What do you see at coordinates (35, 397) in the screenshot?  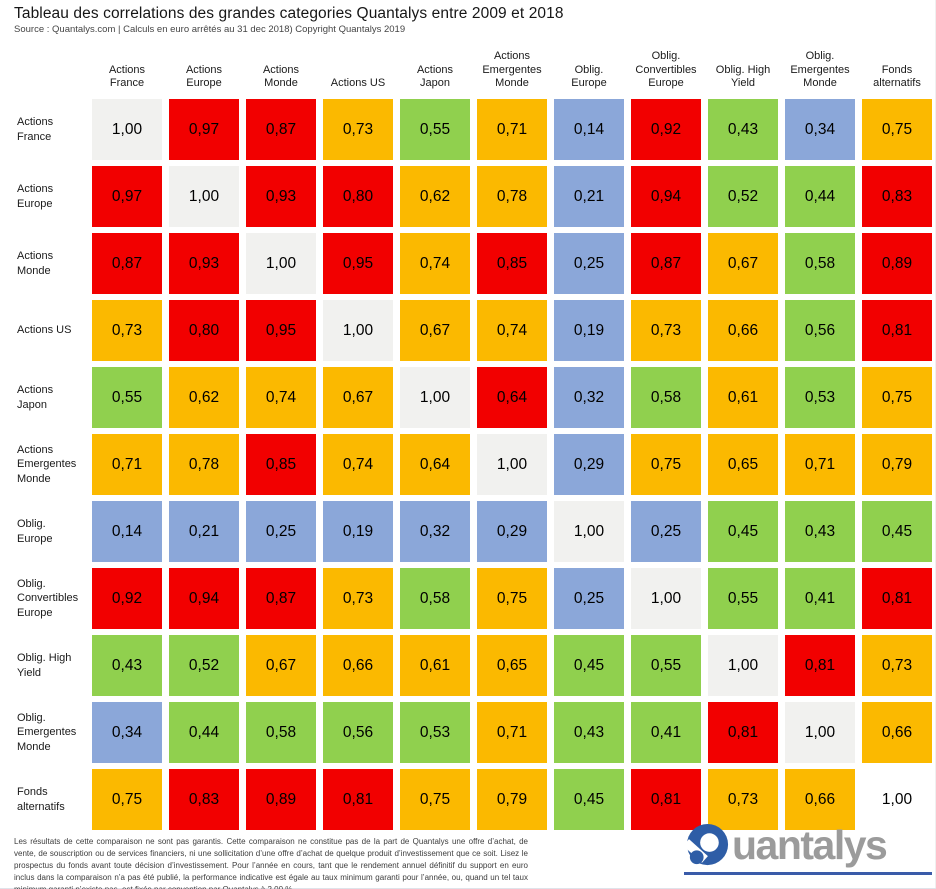 I see `row-header-5: Actions Japon` at bounding box center [35, 397].